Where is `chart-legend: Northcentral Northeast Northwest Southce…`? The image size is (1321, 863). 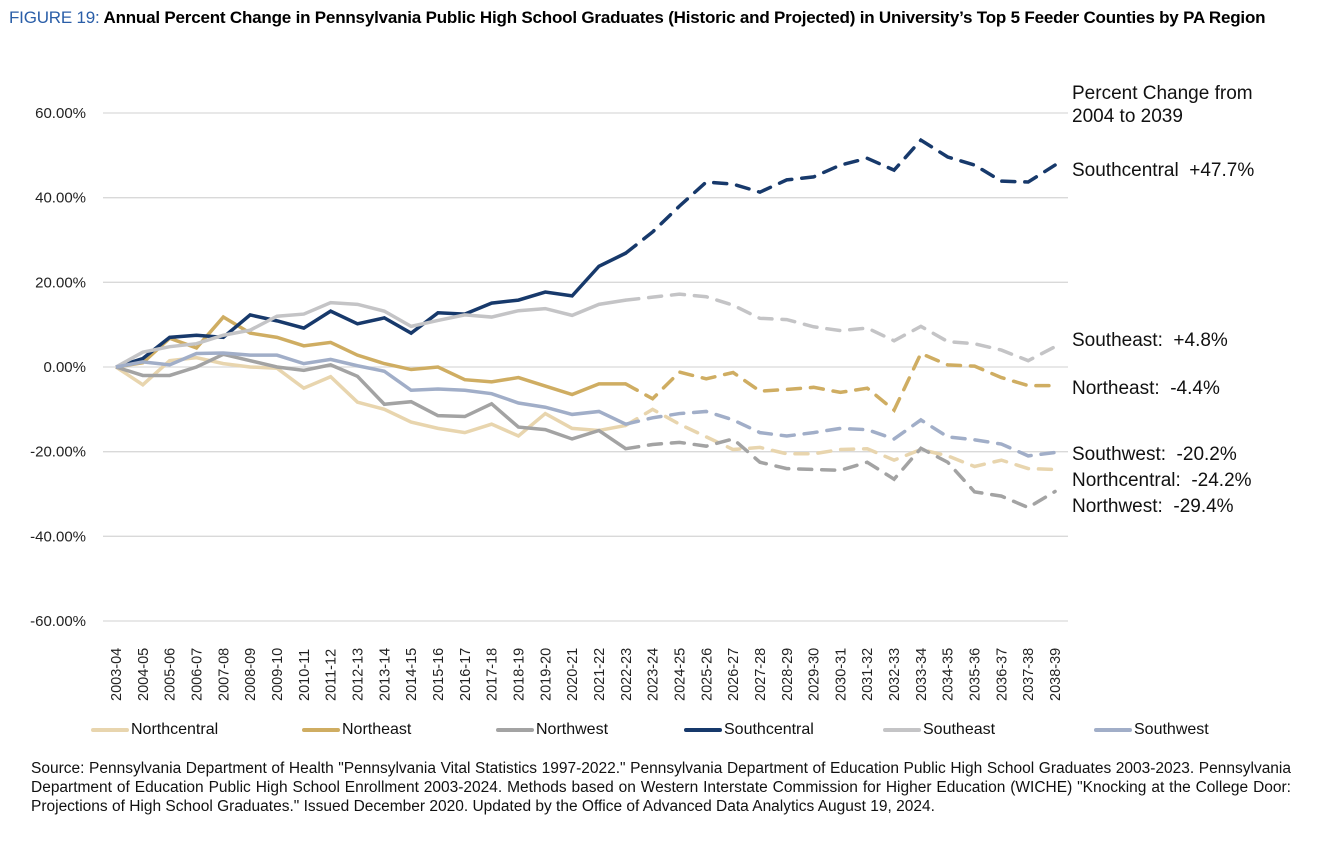 chart-legend: Northcentral Northeast Northwest Southce… is located at coordinates (660, 732).